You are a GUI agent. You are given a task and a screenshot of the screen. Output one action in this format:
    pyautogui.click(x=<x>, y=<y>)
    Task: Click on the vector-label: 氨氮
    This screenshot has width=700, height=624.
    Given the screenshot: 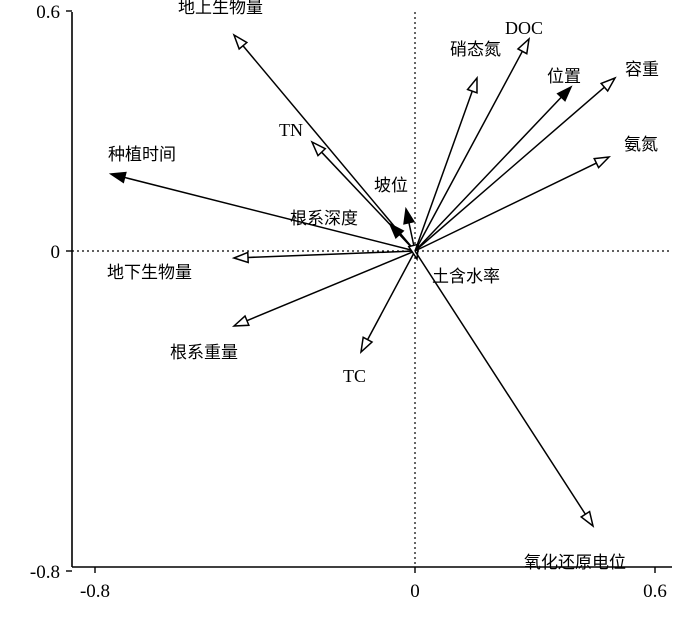 What is the action you would take?
    pyautogui.click(x=641, y=145)
    